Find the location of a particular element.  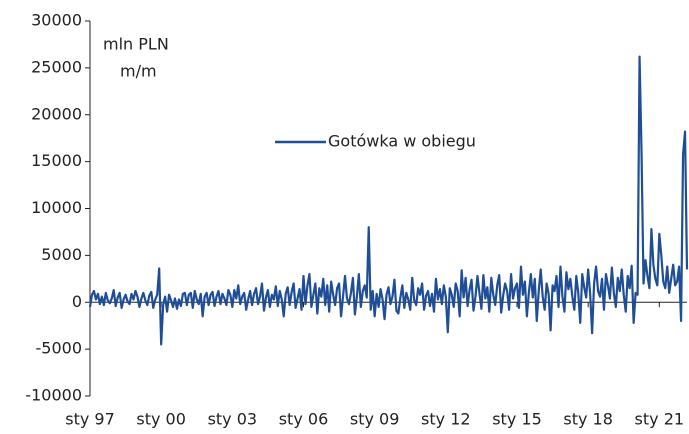

x-tick-label: sty 12 is located at coordinates (446, 419).